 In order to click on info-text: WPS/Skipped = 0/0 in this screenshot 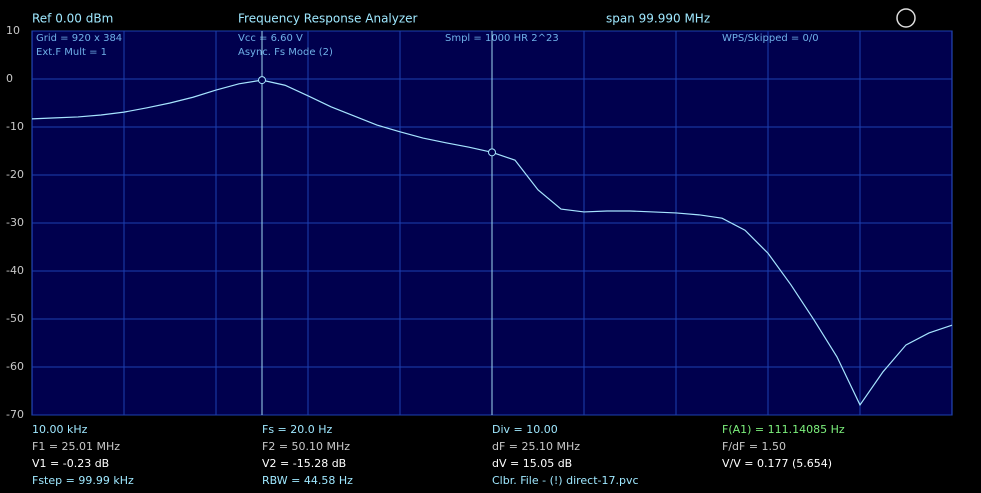, I will do `click(770, 38)`.